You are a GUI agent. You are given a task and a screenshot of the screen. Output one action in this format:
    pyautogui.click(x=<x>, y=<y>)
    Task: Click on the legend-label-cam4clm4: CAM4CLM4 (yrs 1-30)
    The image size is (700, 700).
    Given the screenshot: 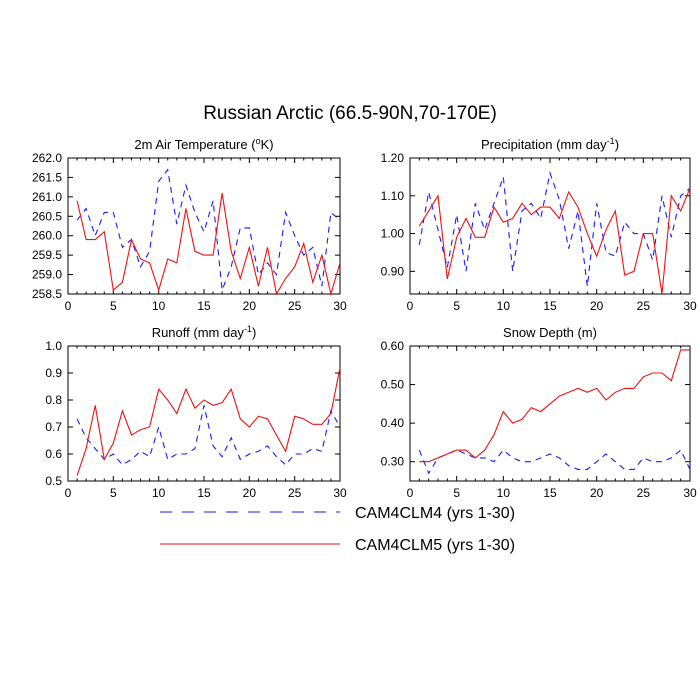 What is the action you would take?
    pyautogui.click(x=435, y=513)
    